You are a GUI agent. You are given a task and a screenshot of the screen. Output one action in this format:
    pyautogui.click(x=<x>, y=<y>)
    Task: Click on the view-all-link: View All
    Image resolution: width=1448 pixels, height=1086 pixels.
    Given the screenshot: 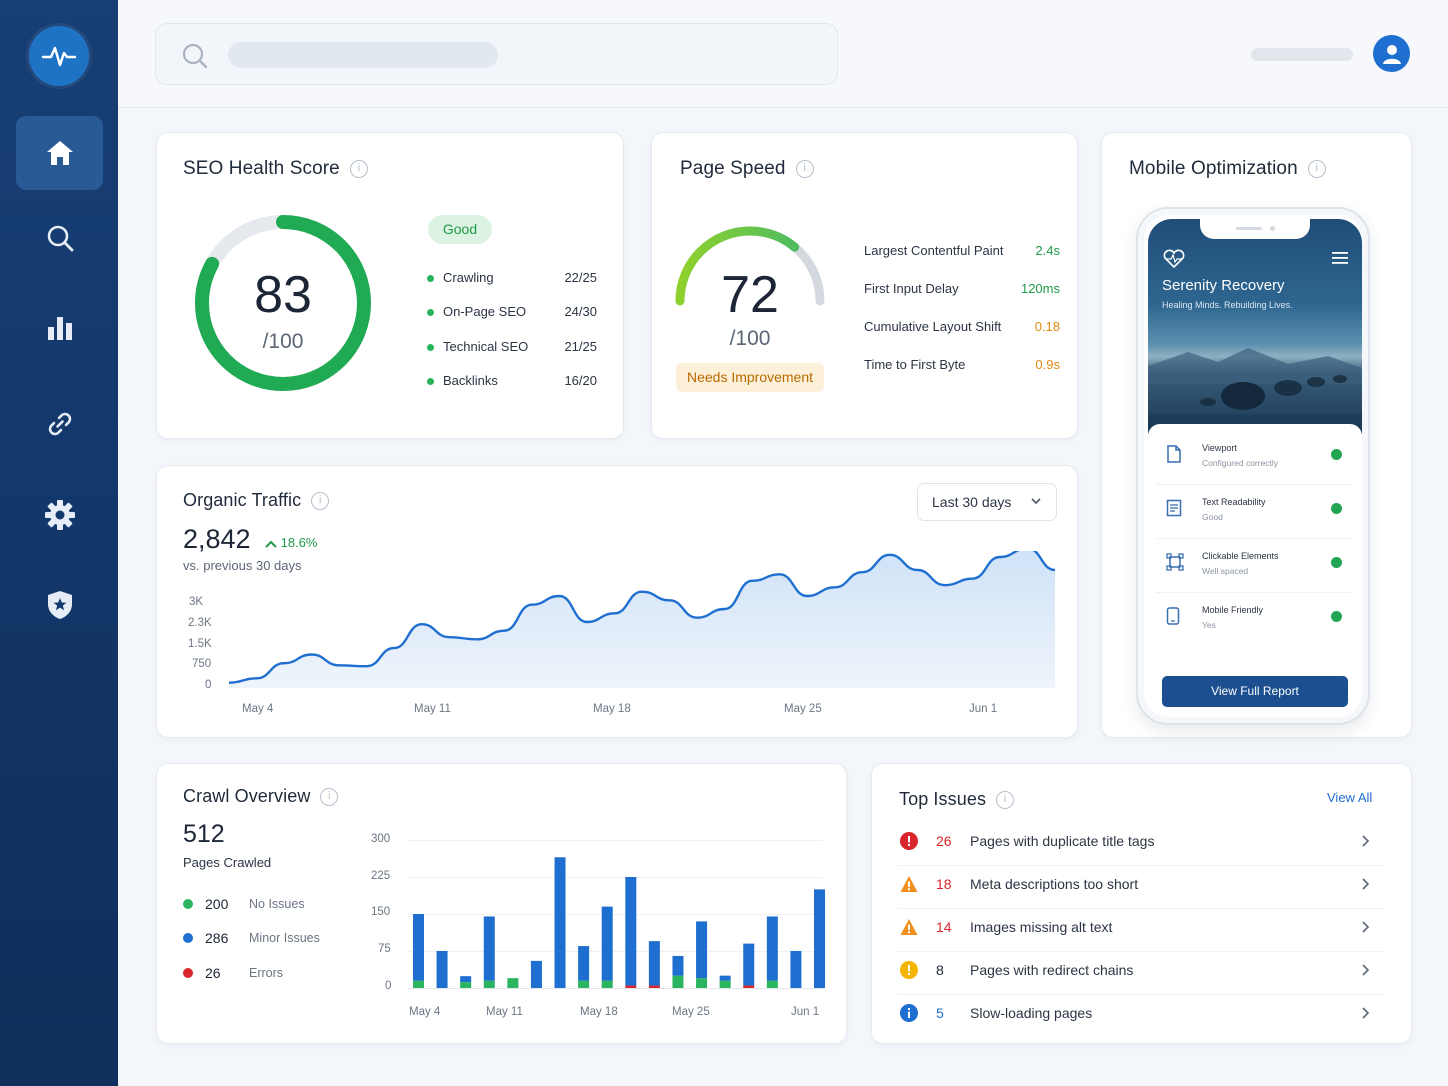 What is the action you would take?
    pyautogui.click(x=1350, y=797)
    